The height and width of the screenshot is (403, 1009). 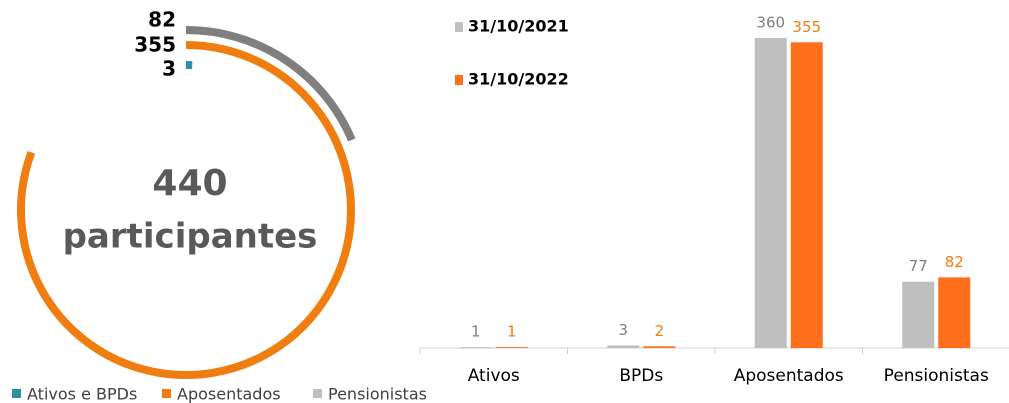 I want to click on center-value: 440, so click(x=189, y=183).